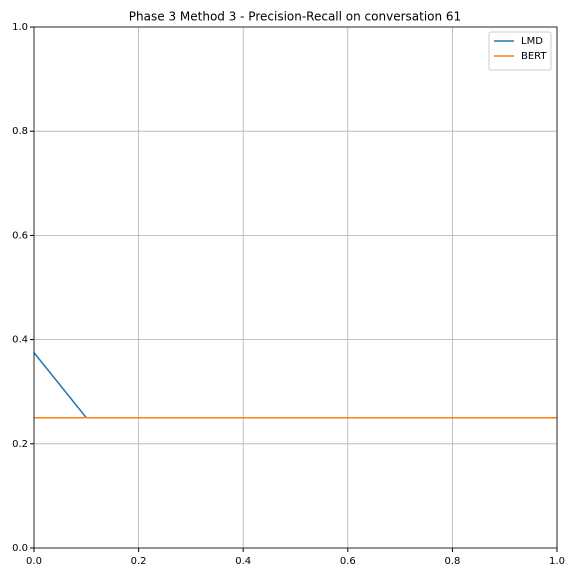 This screenshot has height=576, width=576. What do you see at coordinates (34, 561) in the screenshot?
I see `x-tick-label: 0.0` at bounding box center [34, 561].